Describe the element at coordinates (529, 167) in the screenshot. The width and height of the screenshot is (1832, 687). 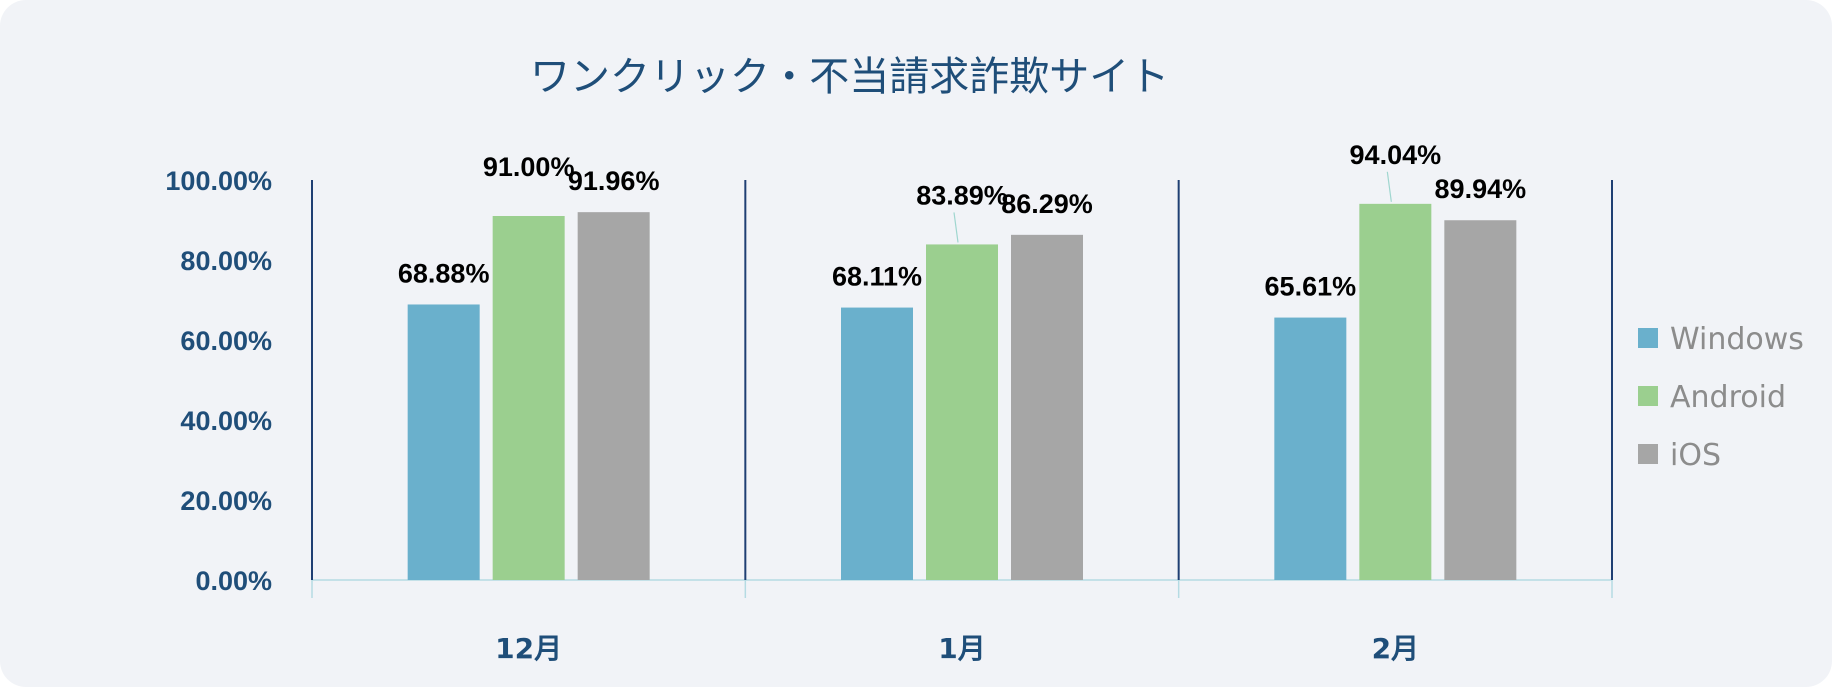
I see `data-label: 91.00%` at that location.